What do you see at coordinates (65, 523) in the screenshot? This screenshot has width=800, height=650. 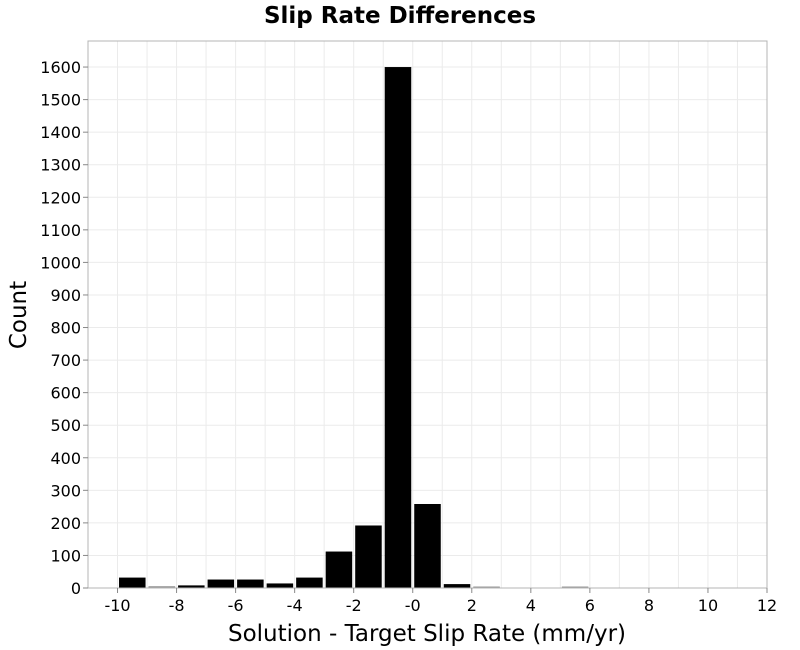 I see `y-tick-label: 200` at bounding box center [65, 523].